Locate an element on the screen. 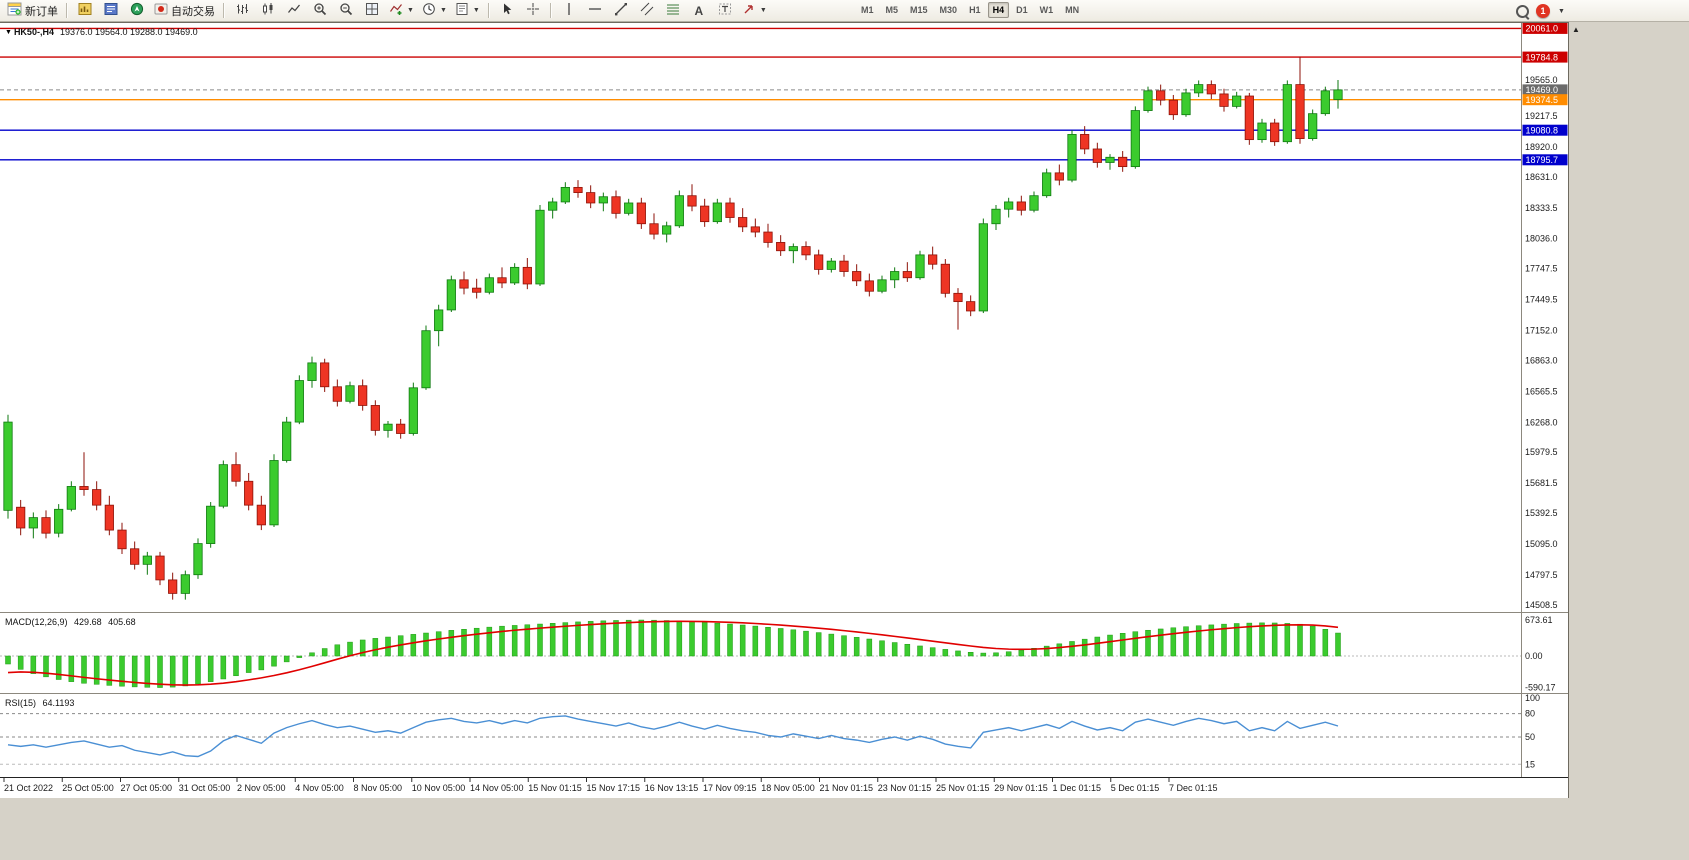 The image size is (1689, 860). svg-text: 16268.0 is located at coordinates (1541, 422).